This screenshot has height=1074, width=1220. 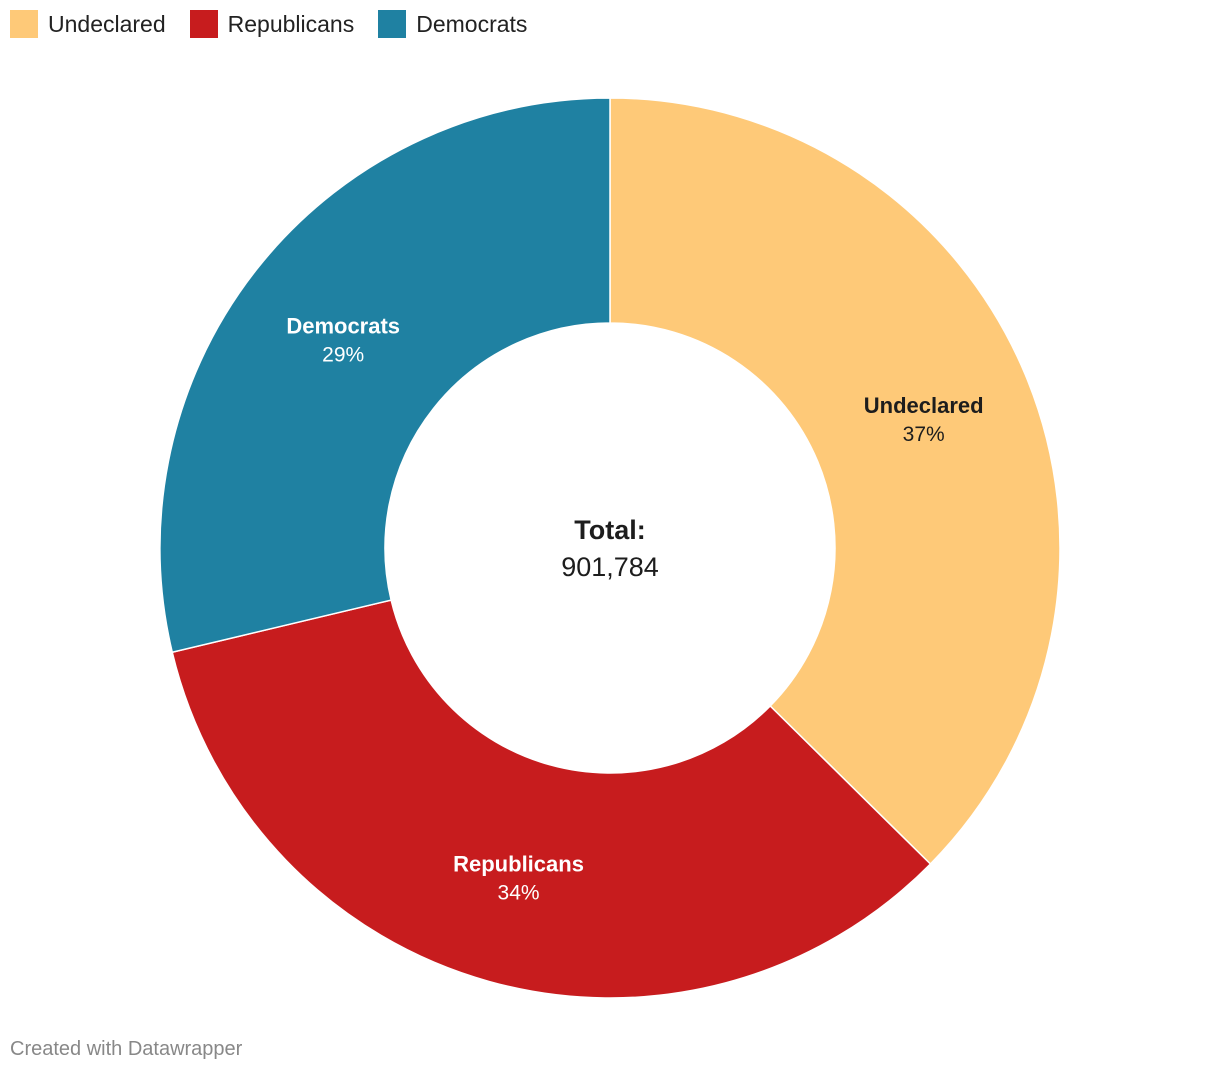 I want to click on slice-value-republicans: 34%, so click(x=519, y=892).